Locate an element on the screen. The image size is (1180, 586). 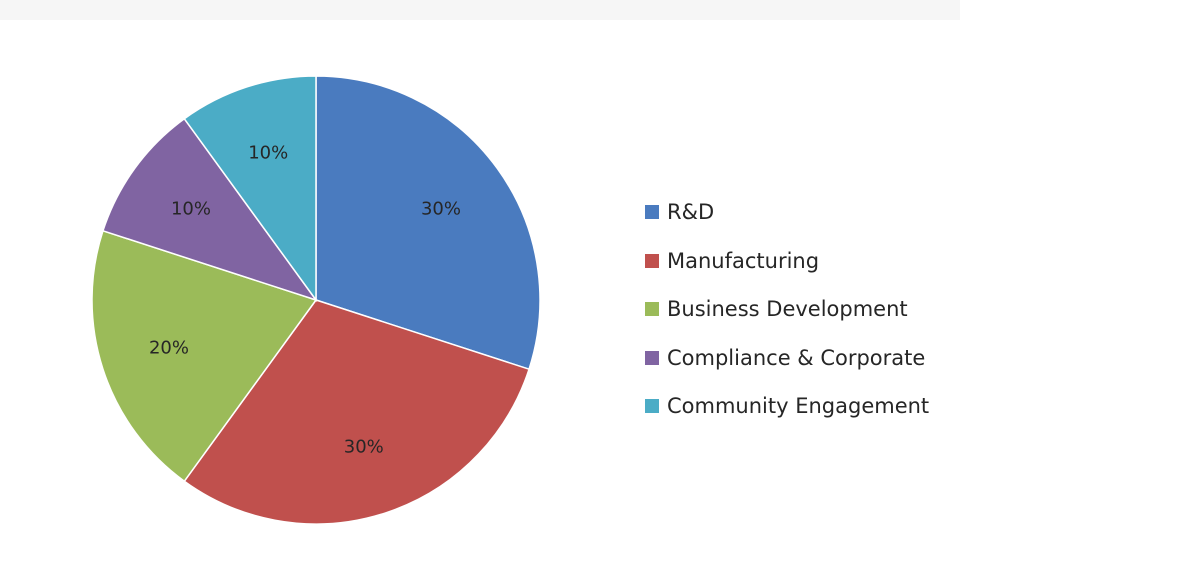
pie-slice-rd is located at coordinates (428, 223).